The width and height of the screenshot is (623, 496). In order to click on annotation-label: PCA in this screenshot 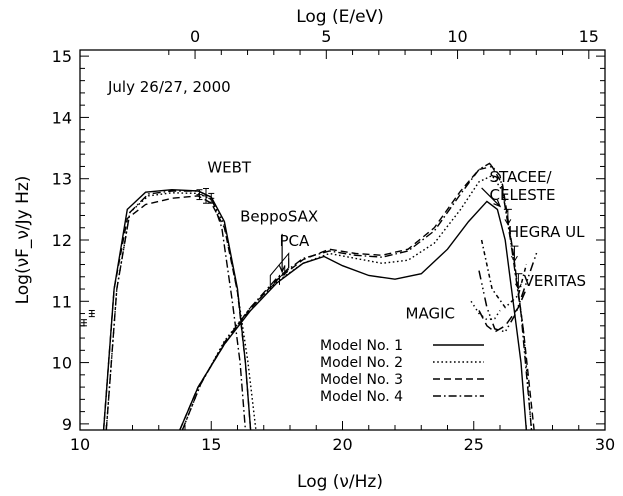, I will do `click(295, 241)`.